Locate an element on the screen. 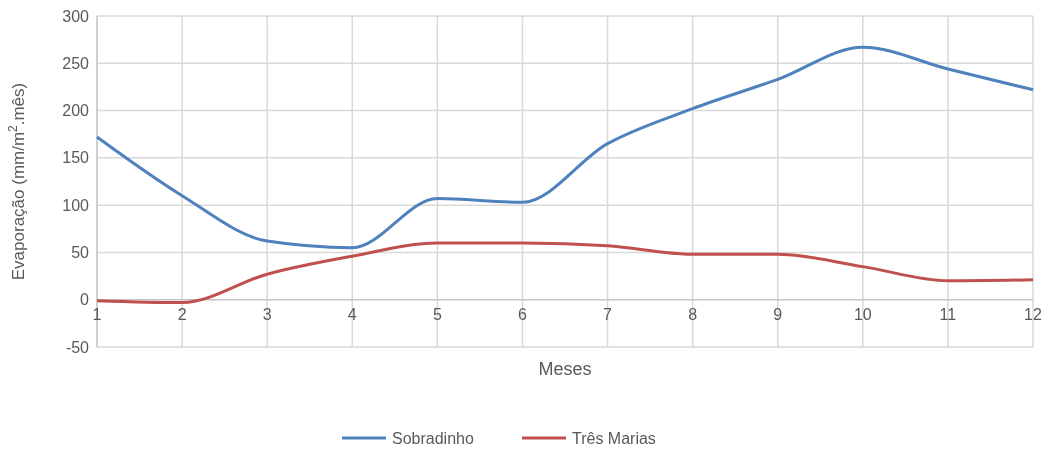 This screenshot has height=451, width=1044. x-tick-label: 8 is located at coordinates (693, 314).